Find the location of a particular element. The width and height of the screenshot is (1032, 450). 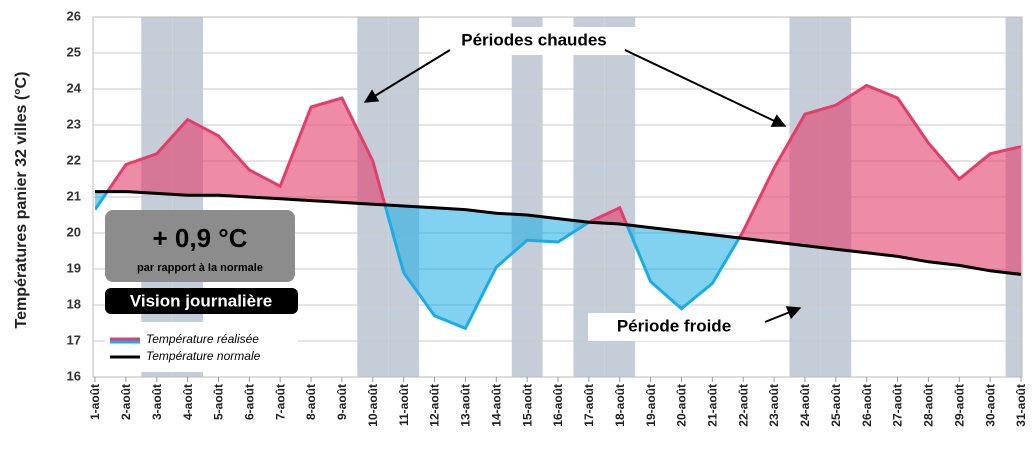

x-tick-label: 11-août is located at coordinates (404, 405).